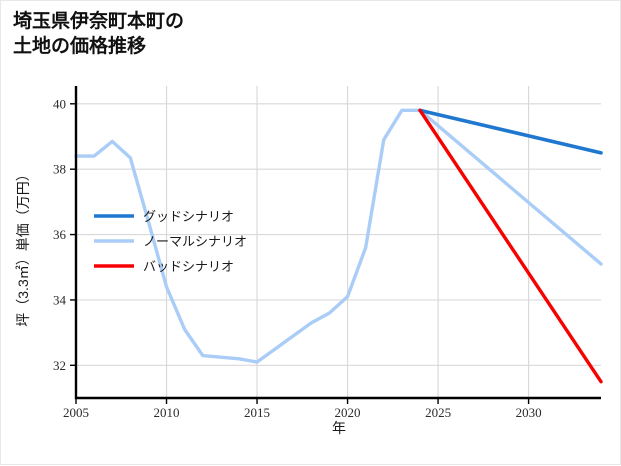 The height and width of the screenshot is (466, 621). What do you see at coordinates (59, 169) in the screenshot?
I see `y-tick-label: 38` at bounding box center [59, 169].